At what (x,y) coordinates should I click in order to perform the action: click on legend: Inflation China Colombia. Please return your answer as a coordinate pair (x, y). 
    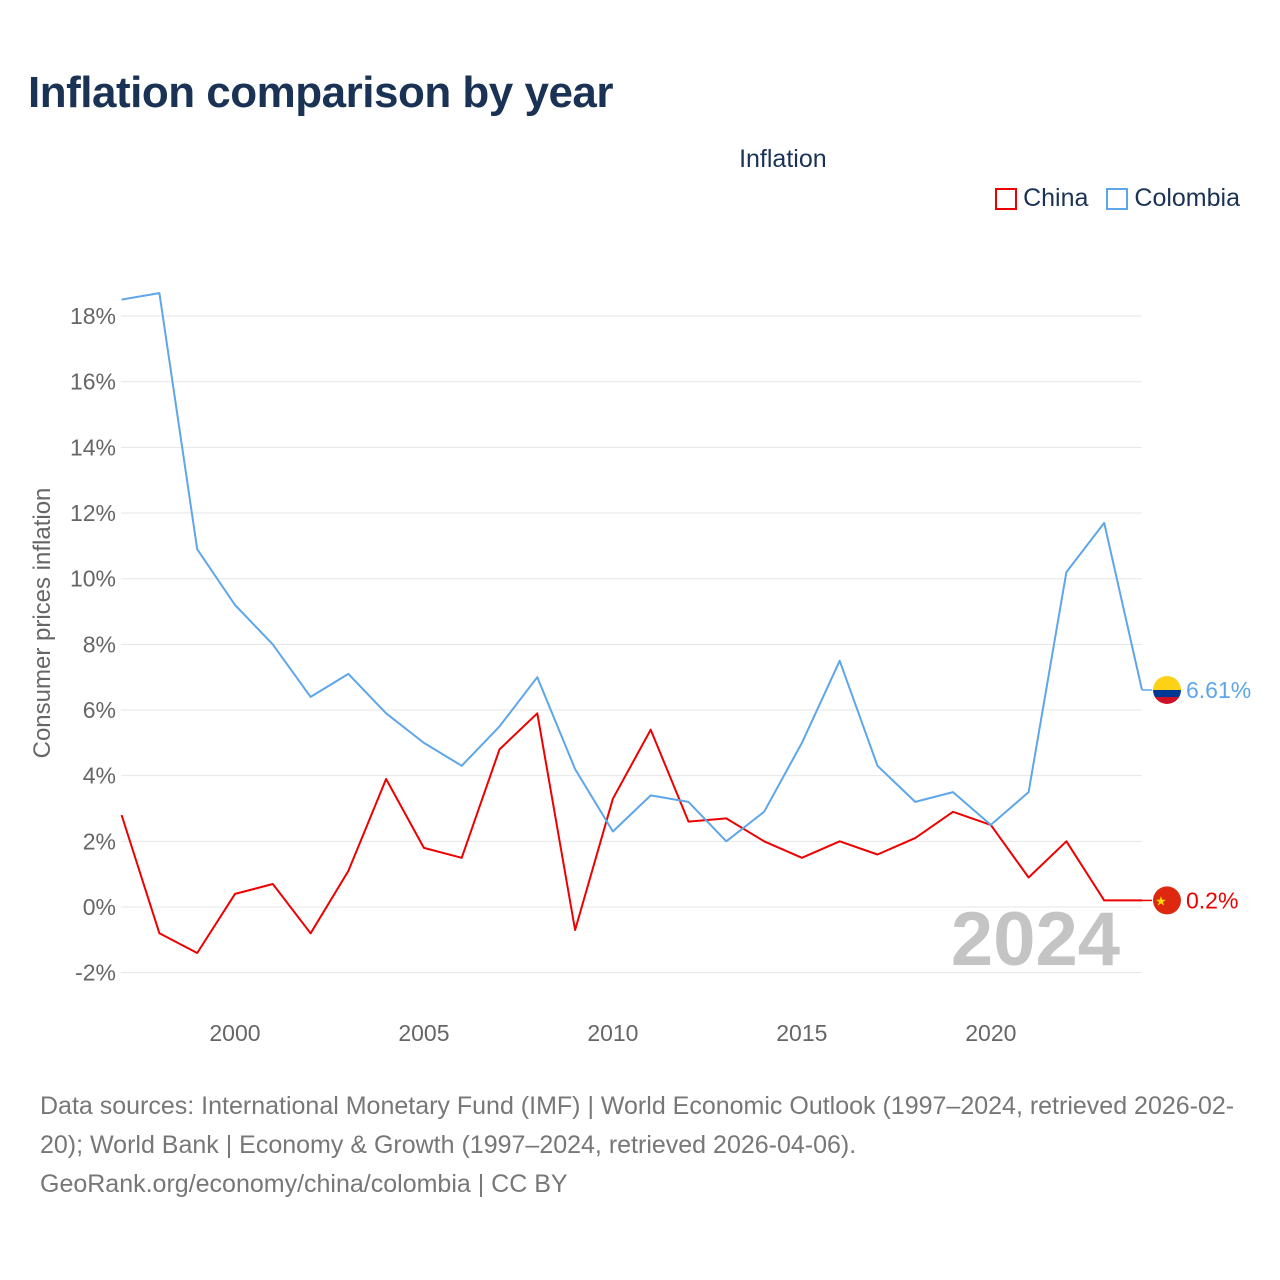
    Looking at the image, I should click on (989, 179).